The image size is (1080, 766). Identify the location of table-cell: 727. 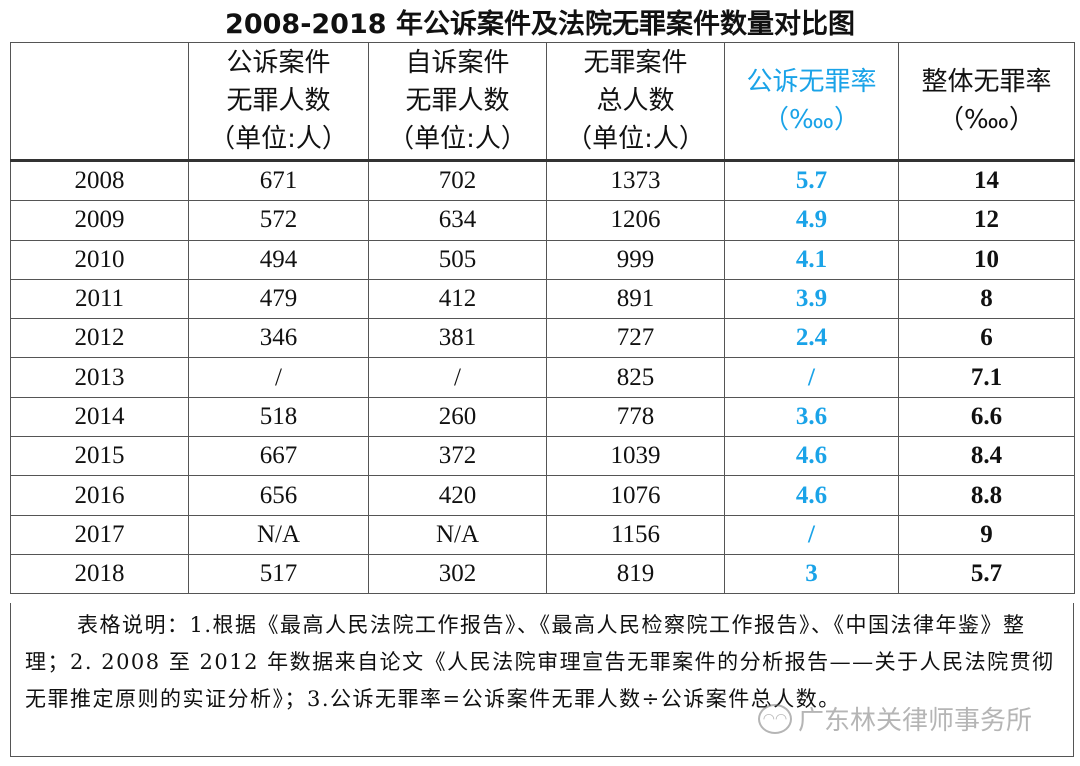
(635, 338).